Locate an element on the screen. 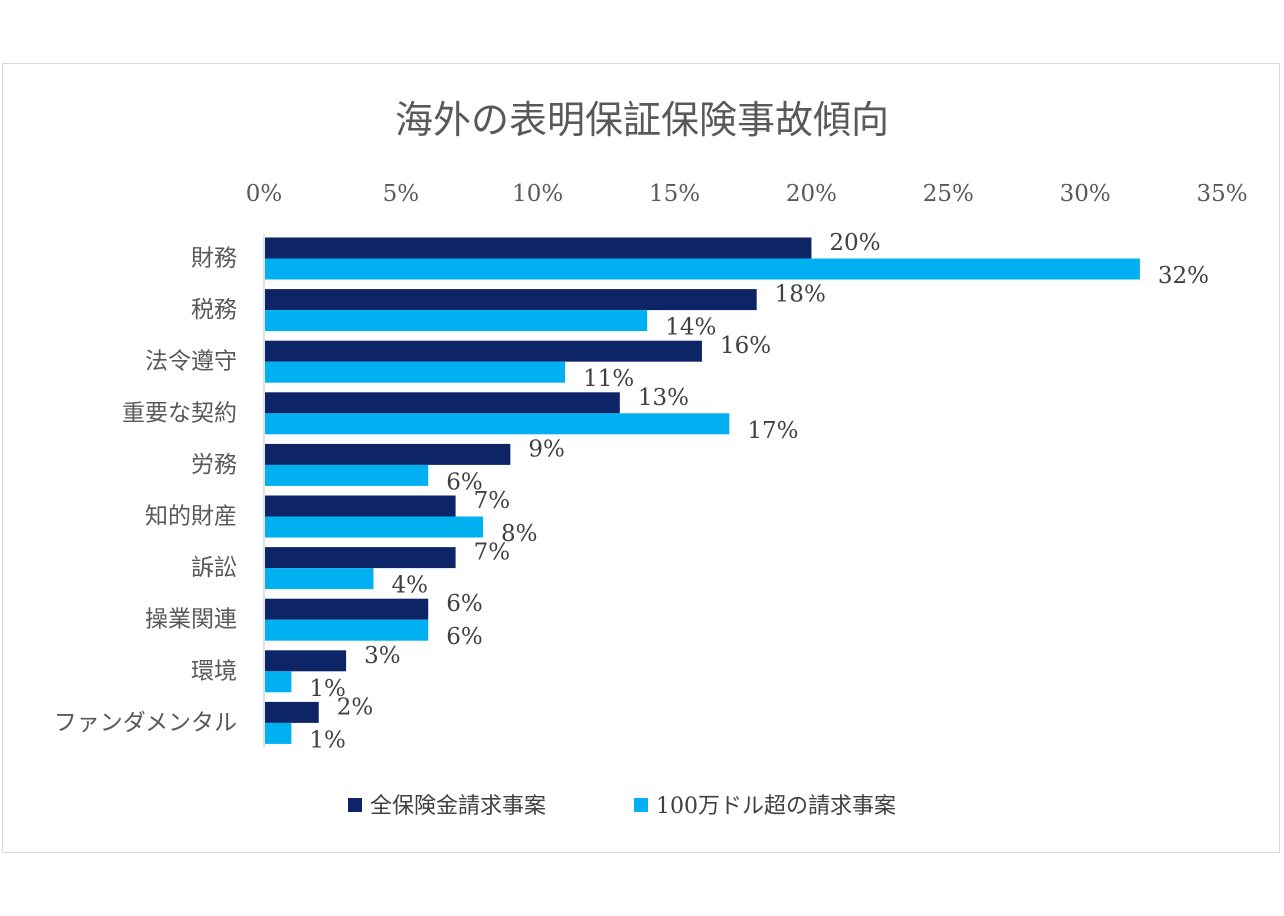 The height and width of the screenshot is (916, 1284). legend-swatch-large-claims is located at coordinates (641, 805).